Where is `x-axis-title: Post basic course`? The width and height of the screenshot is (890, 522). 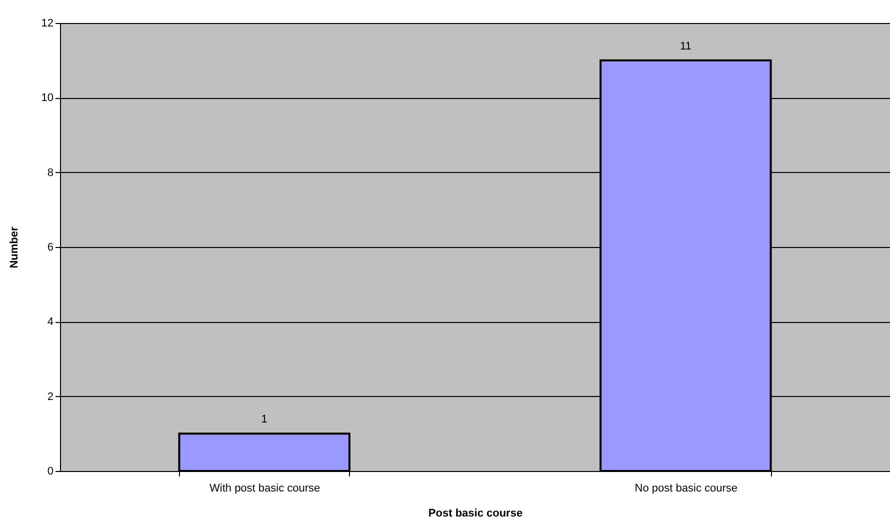 x-axis-title: Post basic course is located at coordinates (475, 514).